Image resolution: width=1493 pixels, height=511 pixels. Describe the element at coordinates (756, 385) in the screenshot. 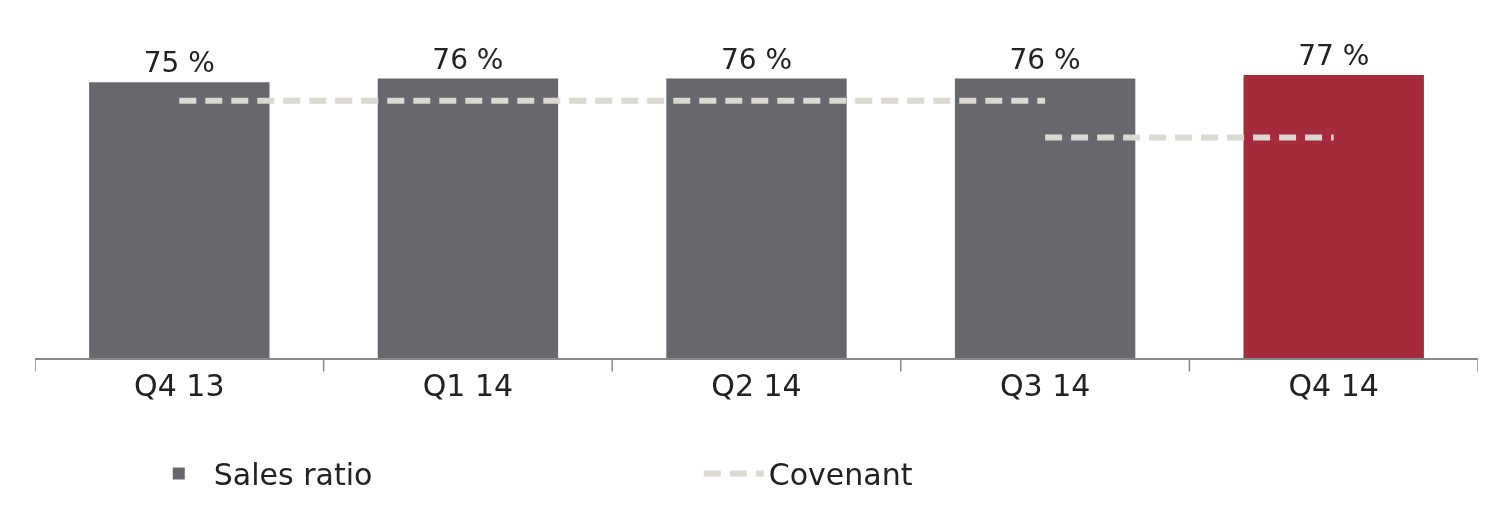

I see `x-tick-label: Q2 14` at that location.